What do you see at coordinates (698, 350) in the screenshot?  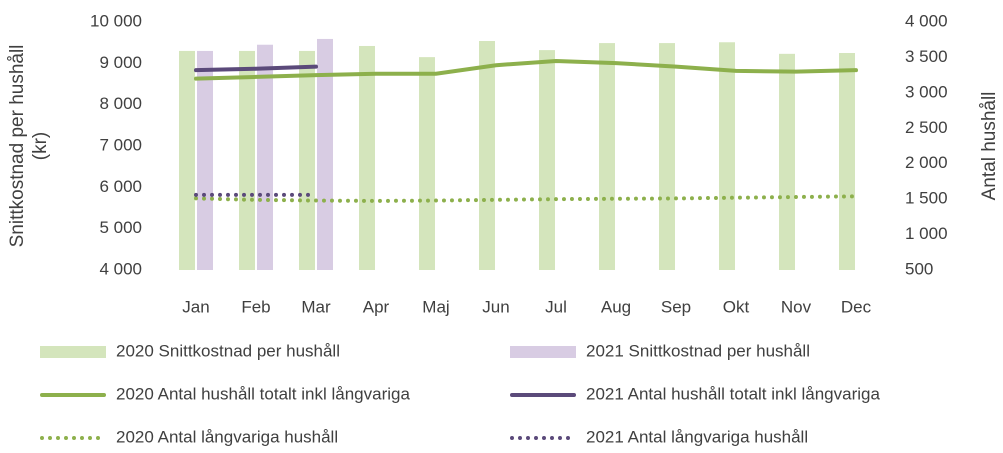 I see `legend-label: 2021 Snittkostnad per hushåll` at bounding box center [698, 350].